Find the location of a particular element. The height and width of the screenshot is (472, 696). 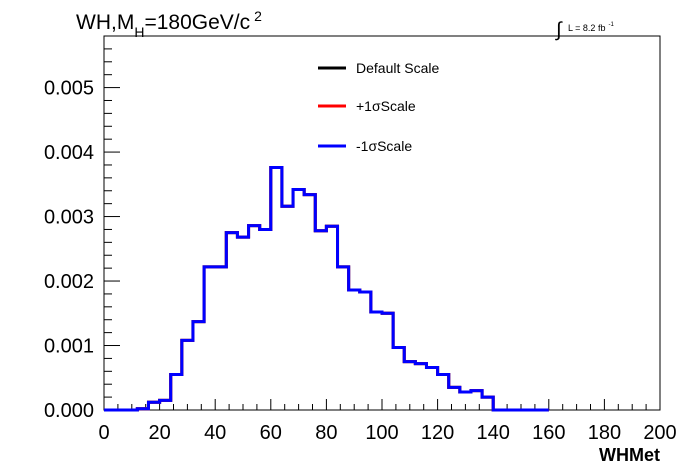

chart-title: WH,MH=180GeV/c 2 is located at coordinates (169, 24).